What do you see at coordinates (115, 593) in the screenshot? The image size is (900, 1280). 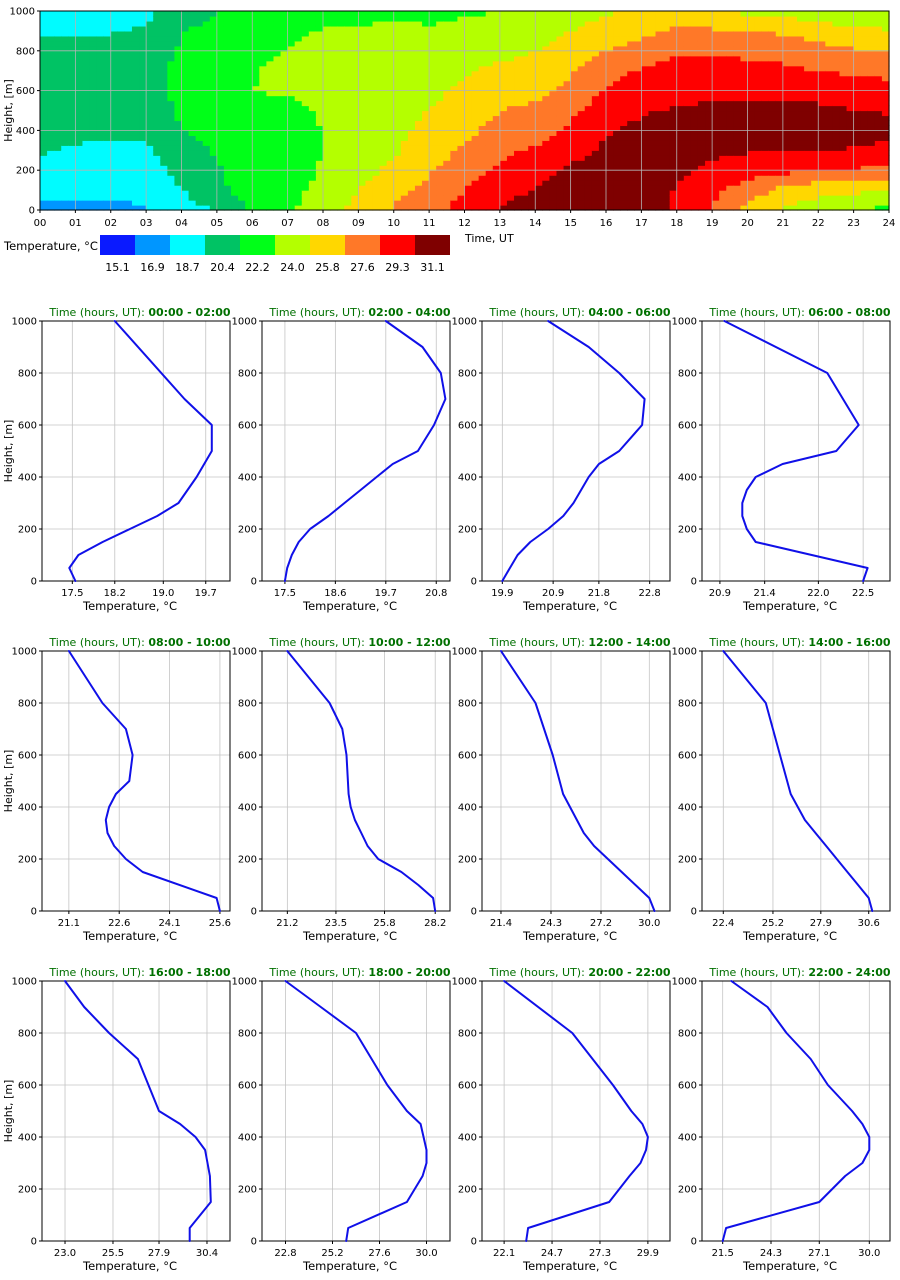 I see `profile-x-tick-label: 18.2` at bounding box center [115, 593].